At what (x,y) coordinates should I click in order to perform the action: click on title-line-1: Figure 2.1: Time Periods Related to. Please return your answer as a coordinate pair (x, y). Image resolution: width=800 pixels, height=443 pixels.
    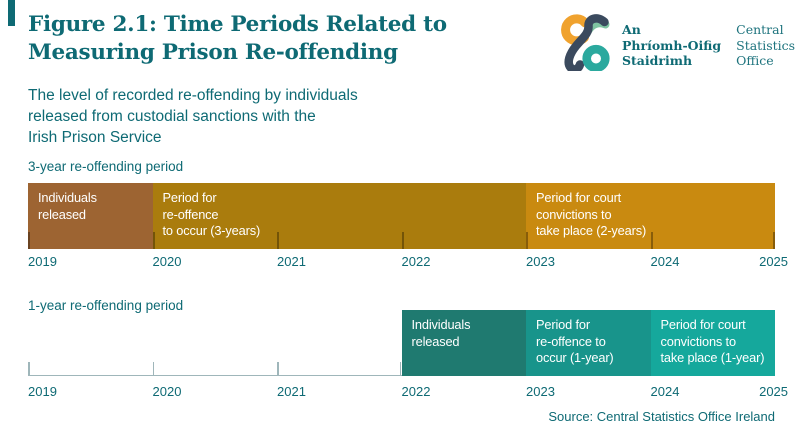
    Looking at the image, I should click on (237, 24).